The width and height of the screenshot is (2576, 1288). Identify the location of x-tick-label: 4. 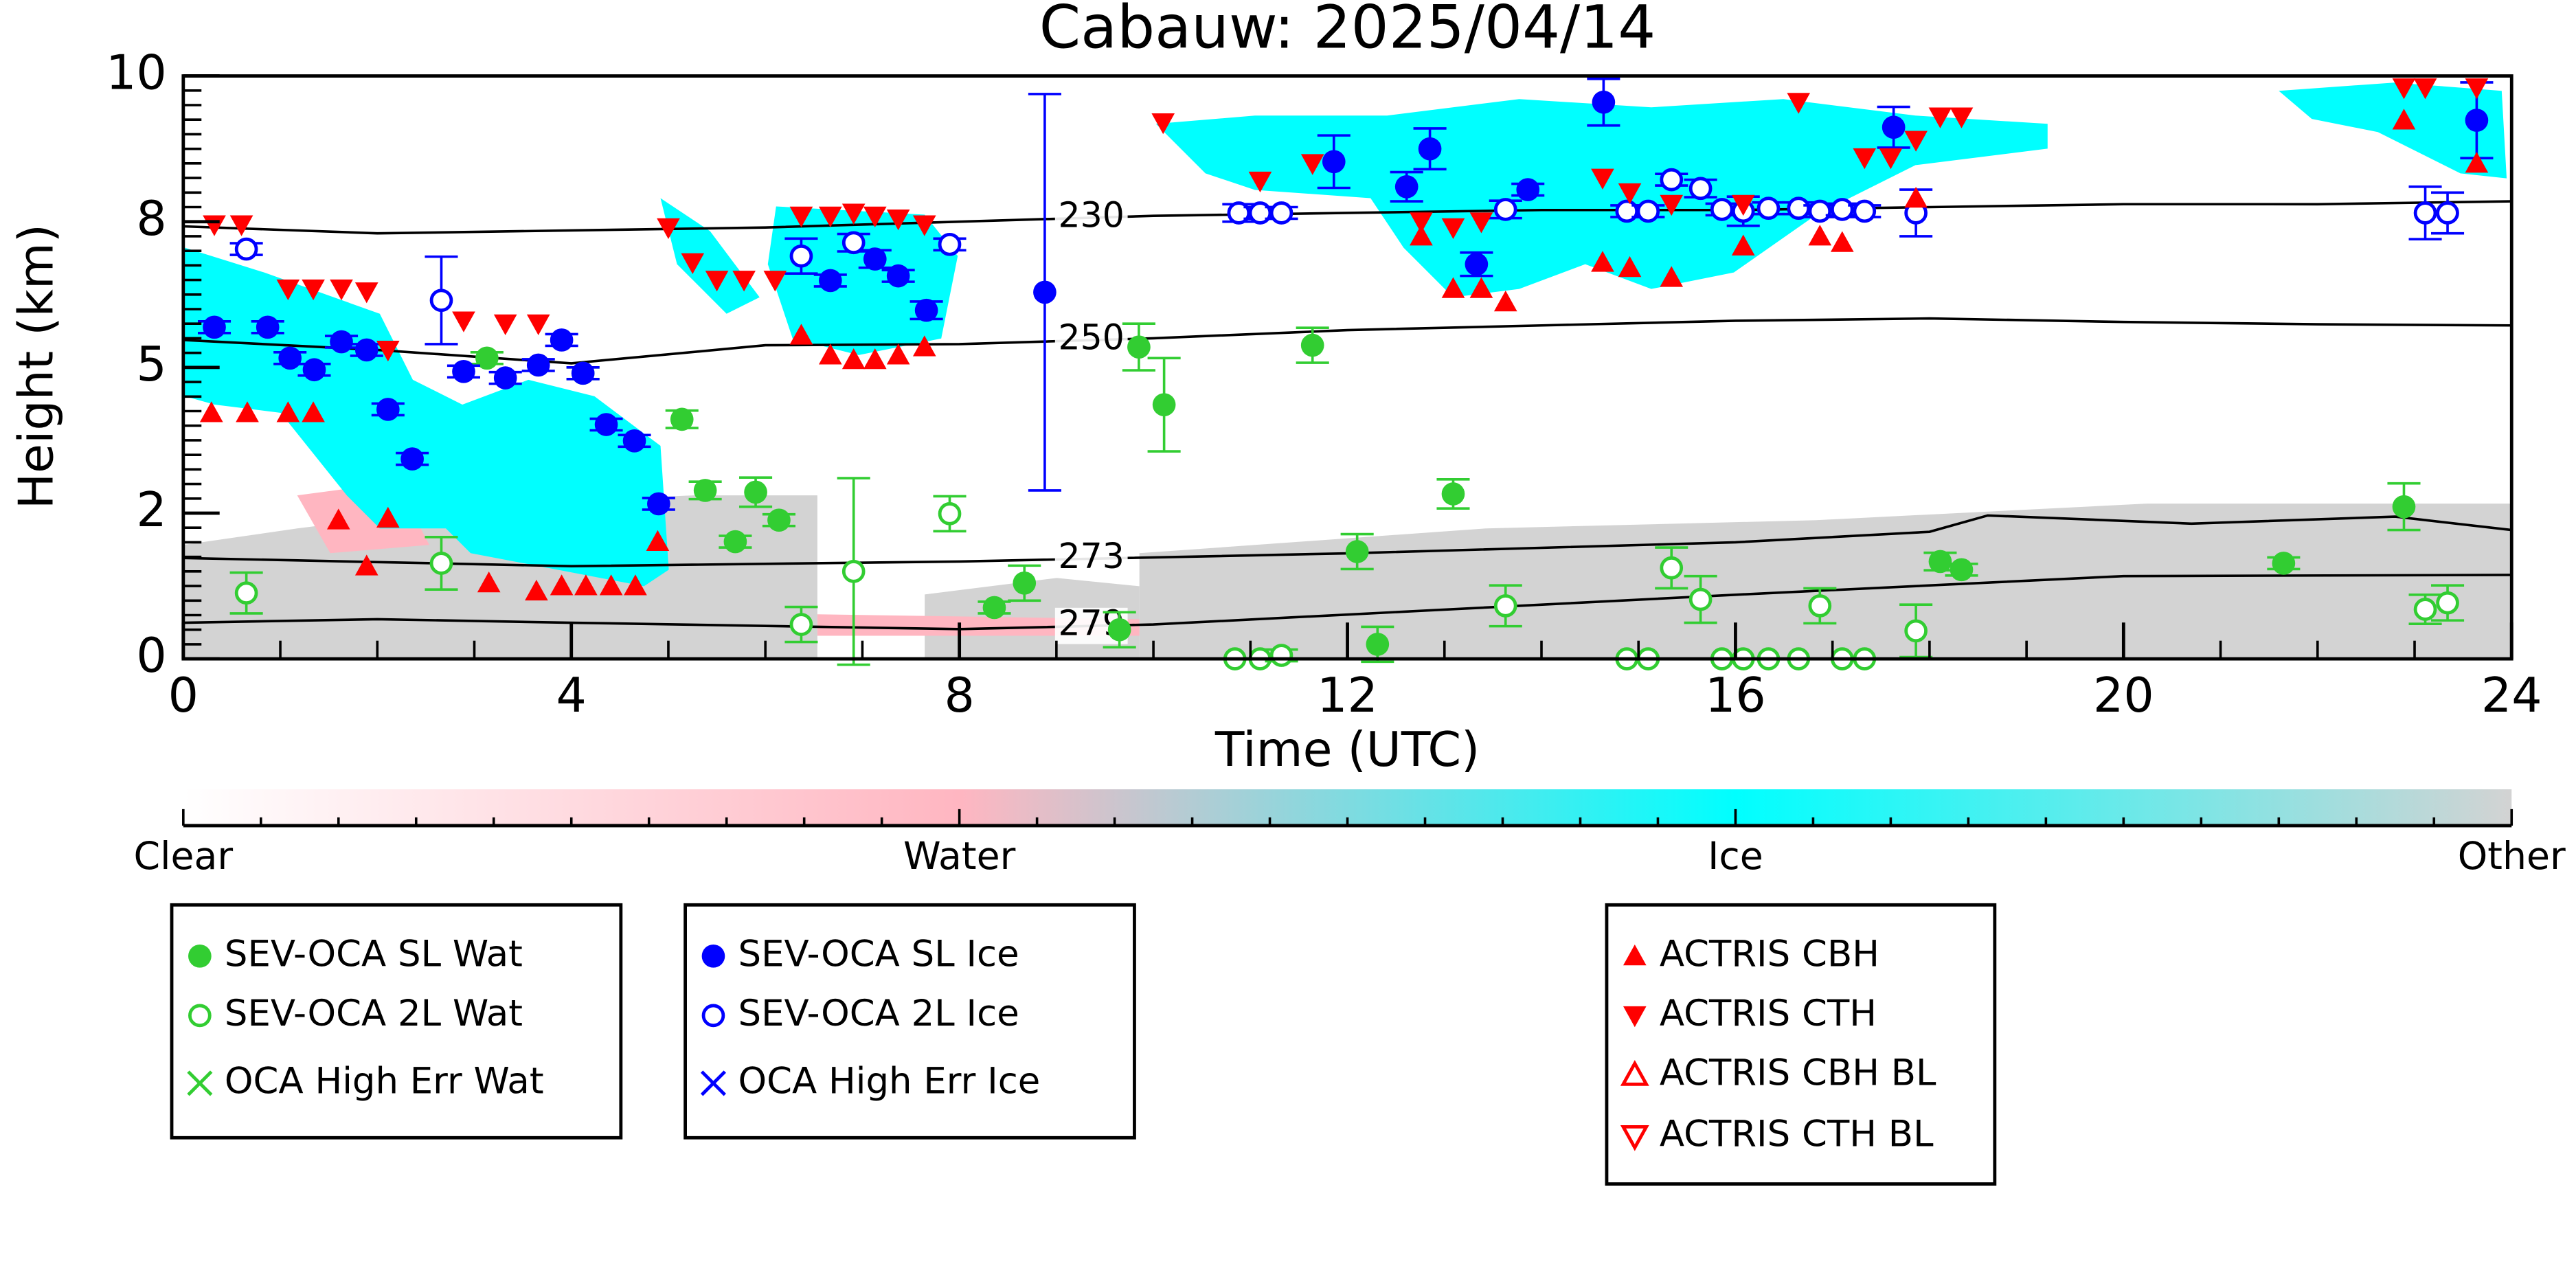
(571, 695).